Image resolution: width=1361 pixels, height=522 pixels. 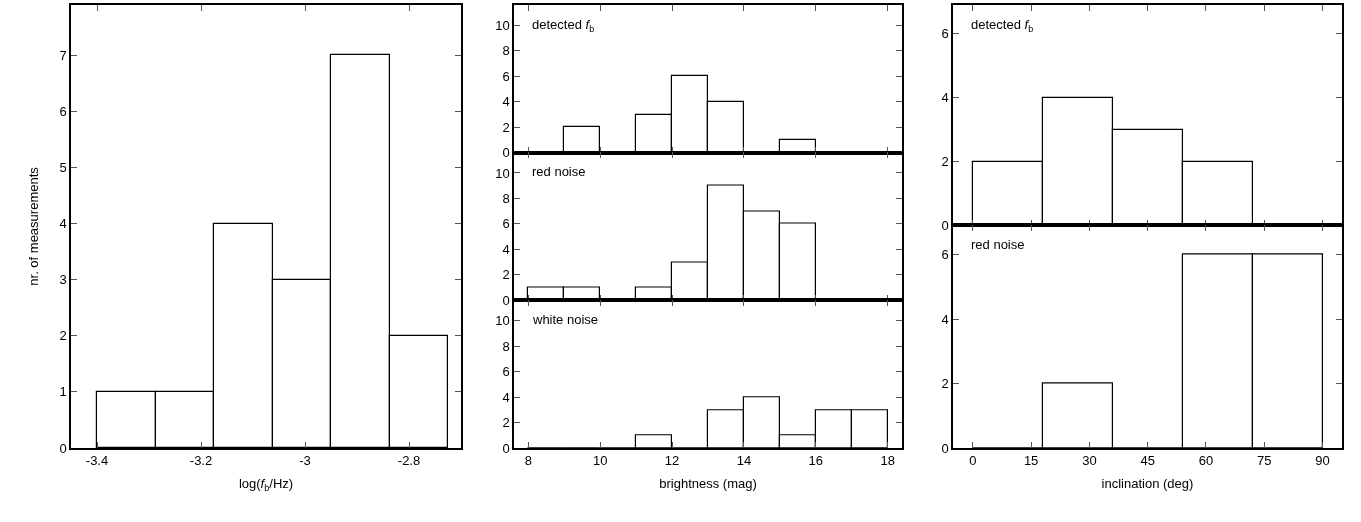 What do you see at coordinates (1206, 461) in the screenshot?
I see `x-tick-label: 60` at bounding box center [1206, 461].